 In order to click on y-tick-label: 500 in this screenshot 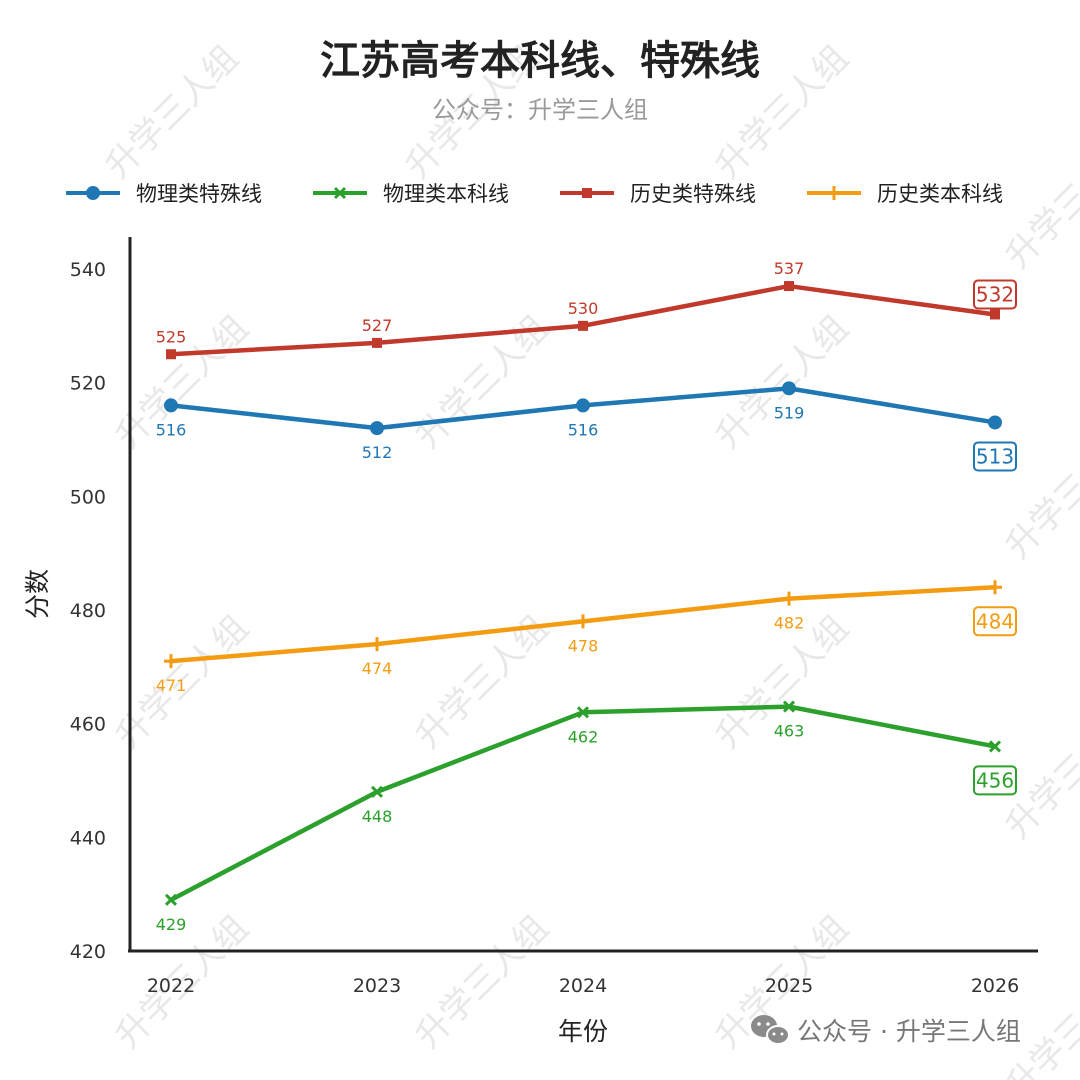, I will do `click(88, 497)`.